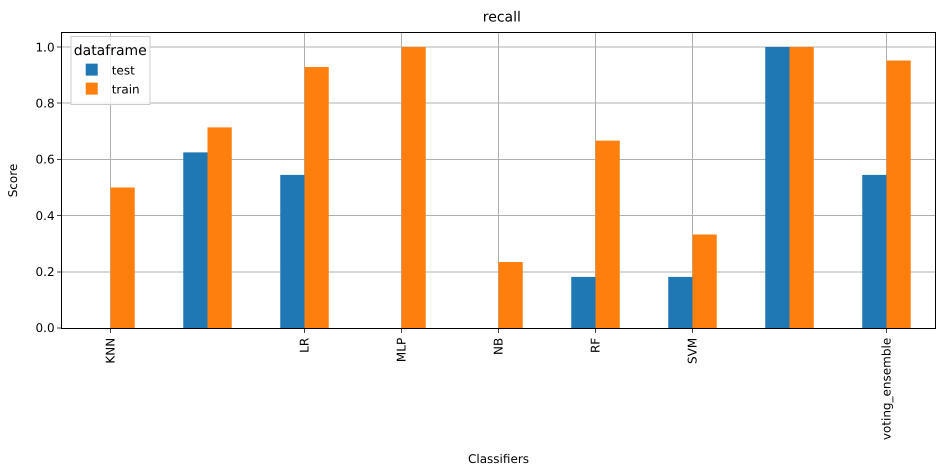 This screenshot has height=466, width=938. Describe the element at coordinates (13, 181) in the screenshot. I see `y-axis-title: Score` at that location.